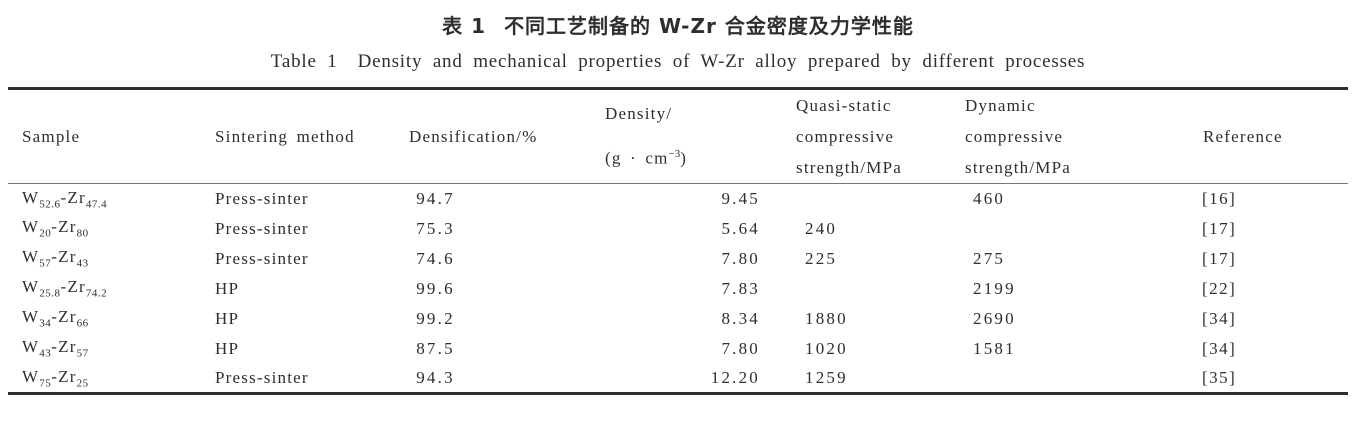 The height and width of the screenshot is (424, 1356). I want to click on col-header-sintering-method: Sintering method, so click(290, 136).